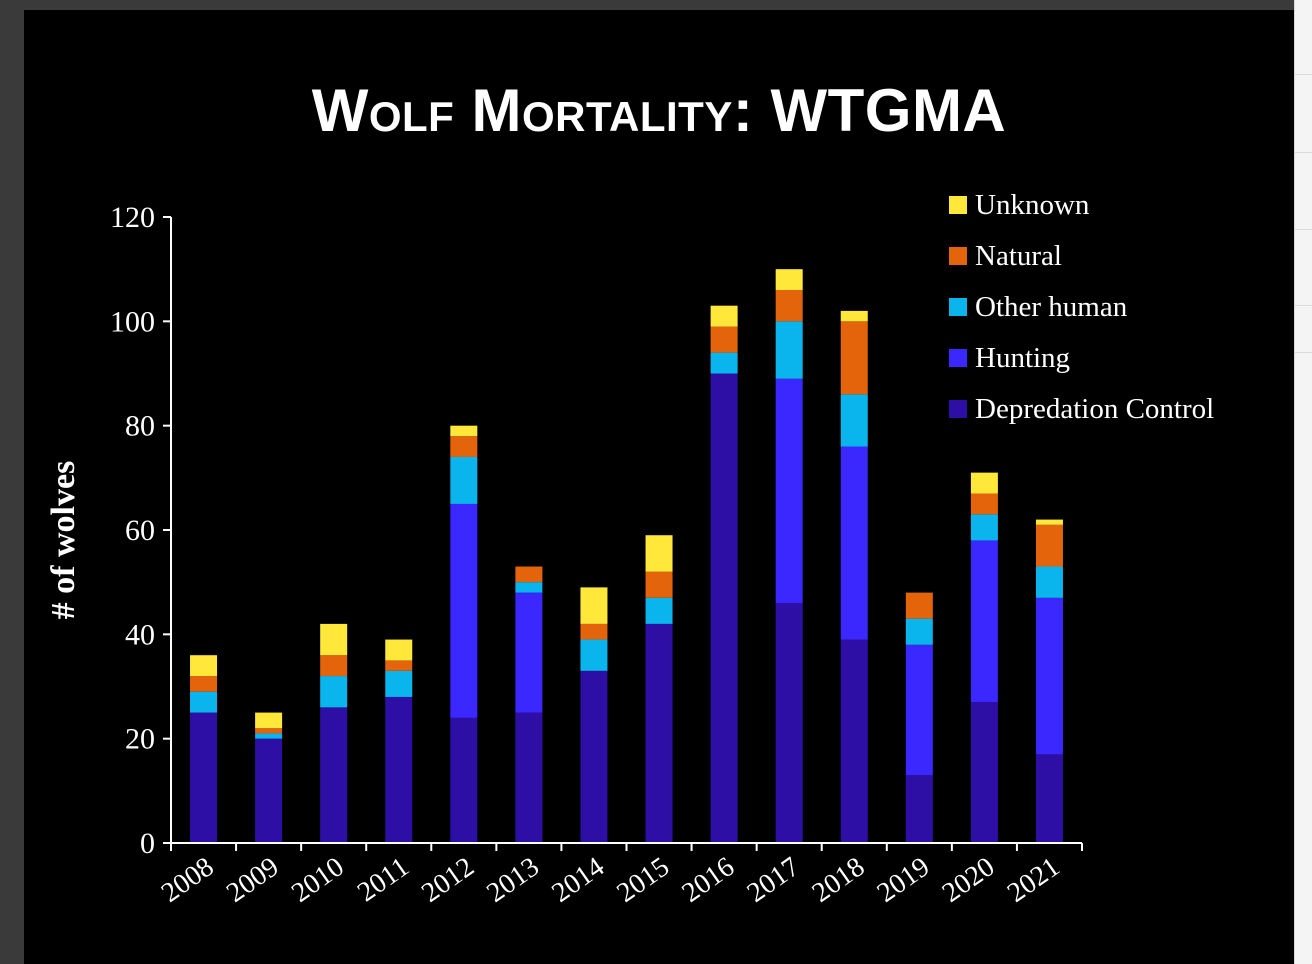 The height and width of the screenshot is (964, 1312). I want to click on bar-segment-natural-2021, so click(1049, 545).